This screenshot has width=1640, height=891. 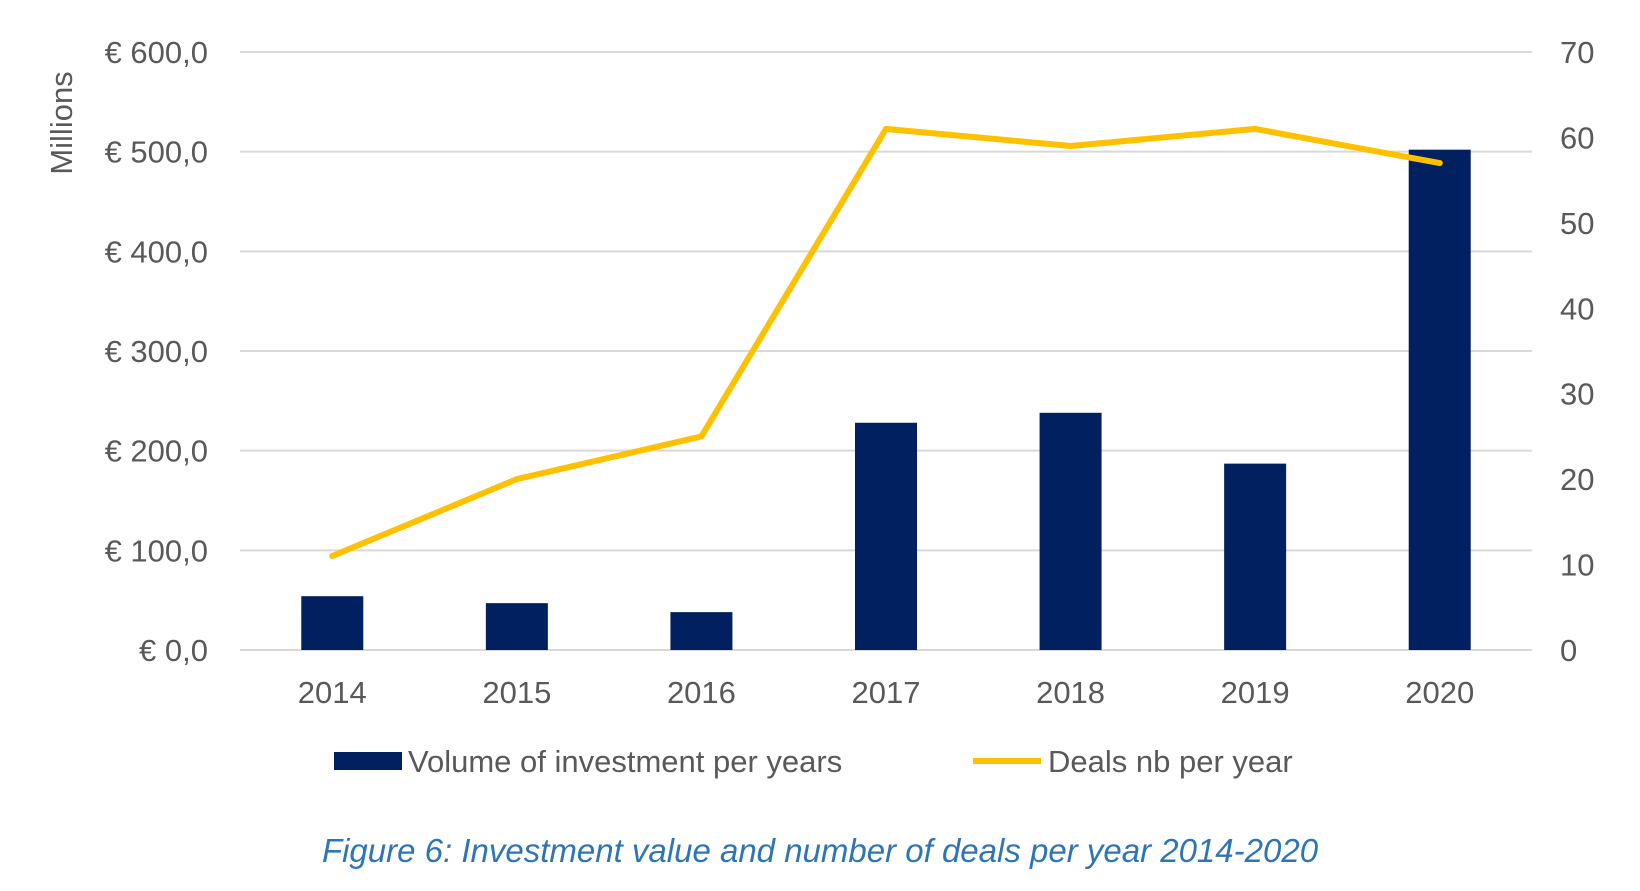 I want to click on bar-2019, so click(x=1255, y=556).